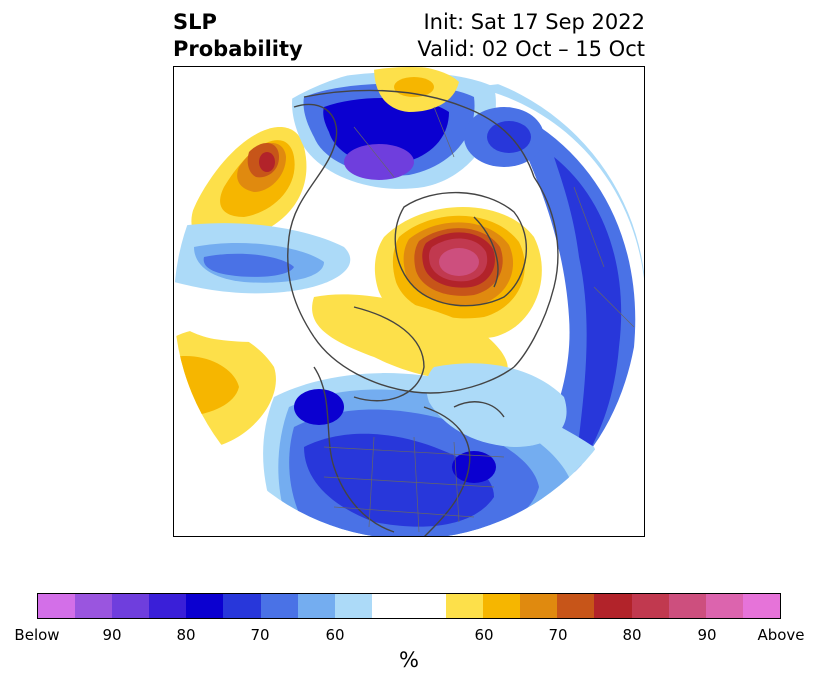  I want to click on colorbar-tick-label: Above, so click(781, 635).